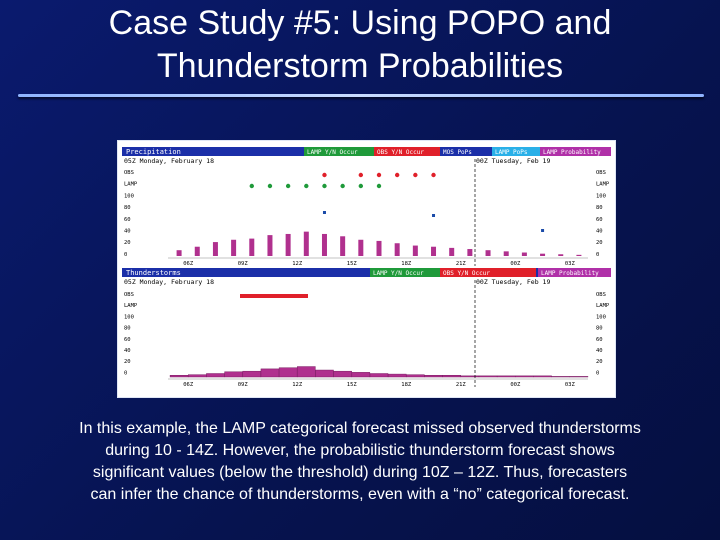 This screenshot has width=720, height=540. Describe the element at coordinates (515, 264) in the screenshot. I see `precip-x-tick: 00Z` at that location.